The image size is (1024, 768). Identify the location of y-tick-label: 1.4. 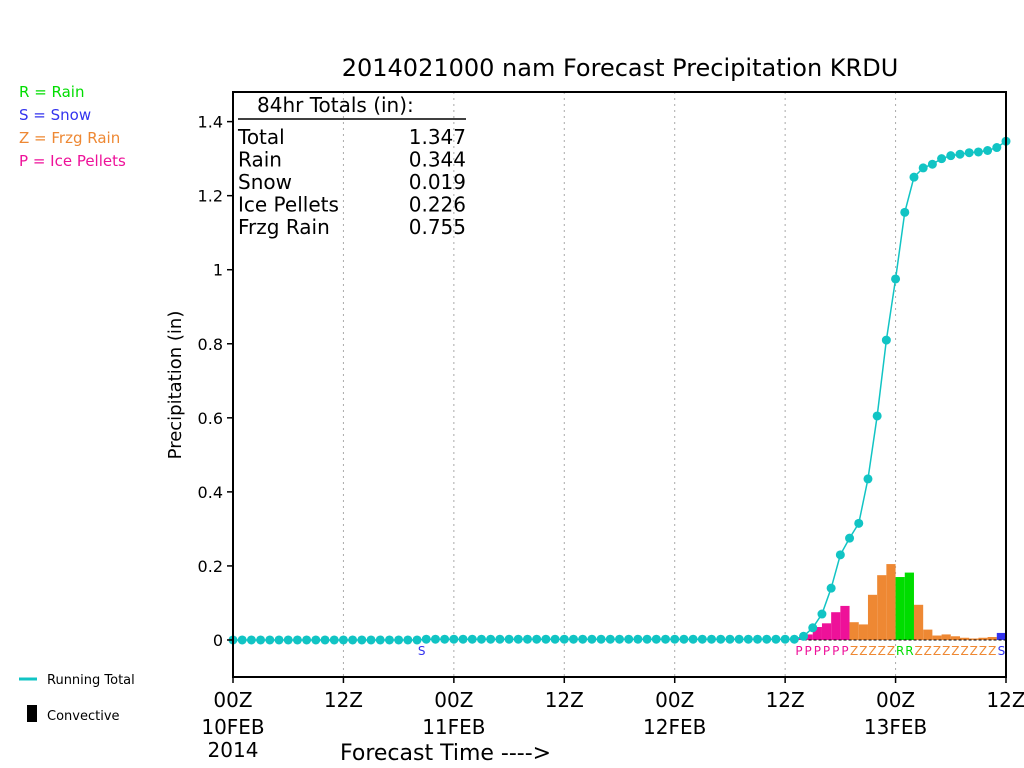
(210, 122).